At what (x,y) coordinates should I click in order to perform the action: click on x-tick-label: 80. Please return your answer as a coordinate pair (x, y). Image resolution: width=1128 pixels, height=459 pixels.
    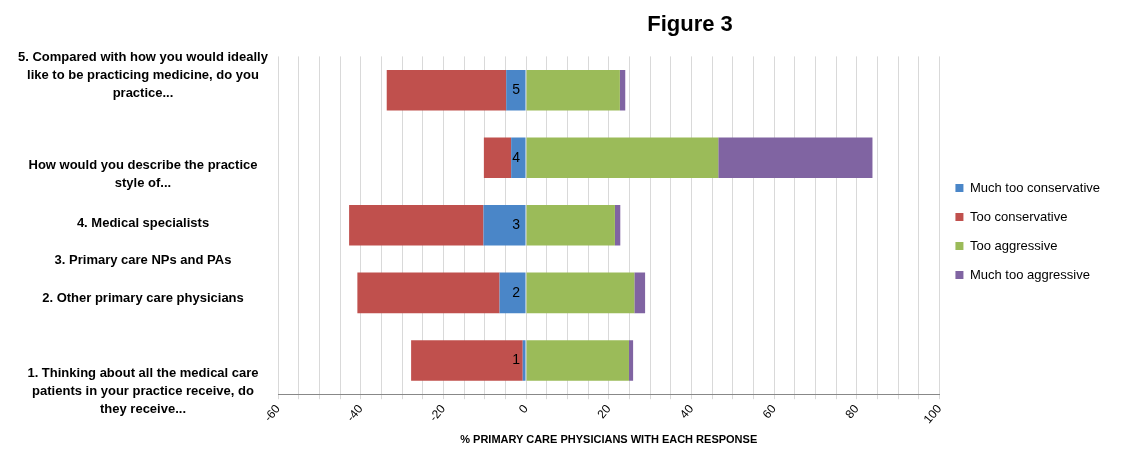
    Looking at the image, I should click on (852, 411).